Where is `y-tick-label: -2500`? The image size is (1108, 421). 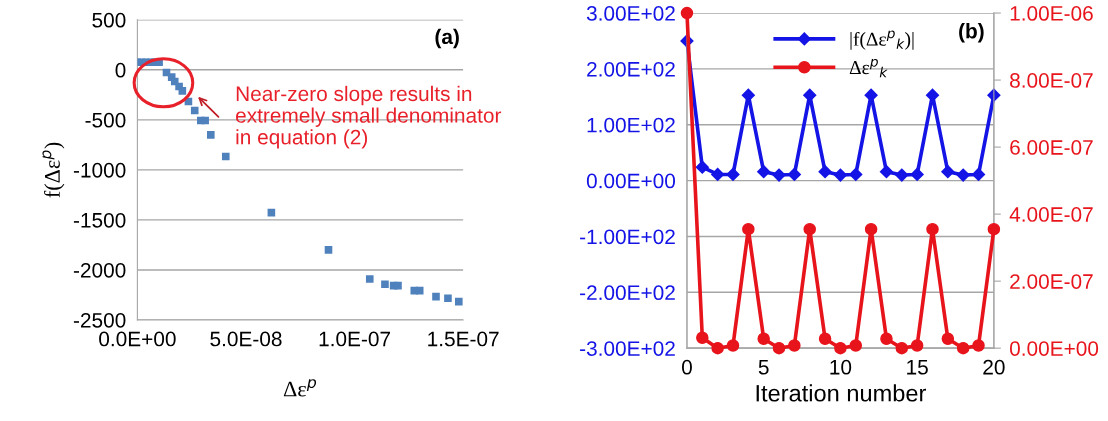
y-tick-label: -2500 is located at coordinates (99, 320).